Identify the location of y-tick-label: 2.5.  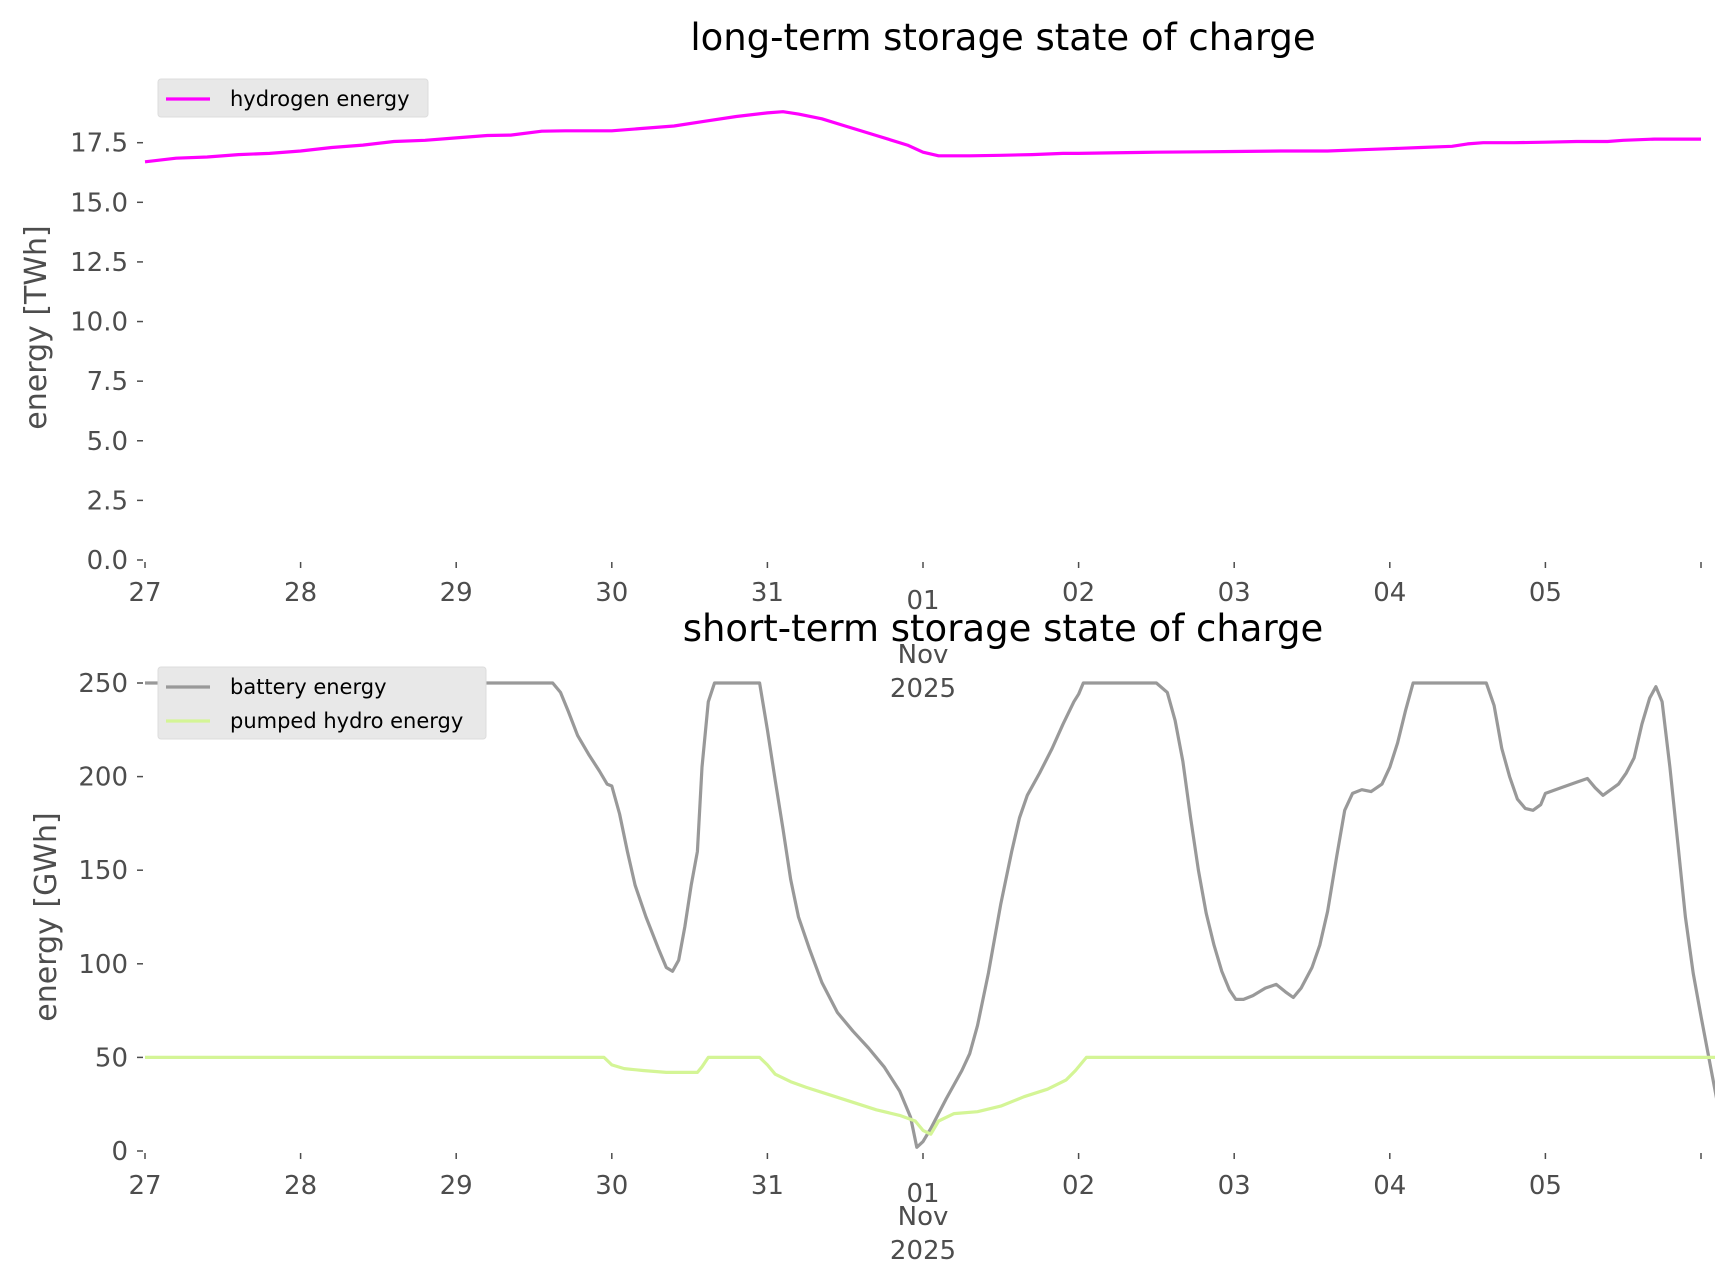
(107, 501).